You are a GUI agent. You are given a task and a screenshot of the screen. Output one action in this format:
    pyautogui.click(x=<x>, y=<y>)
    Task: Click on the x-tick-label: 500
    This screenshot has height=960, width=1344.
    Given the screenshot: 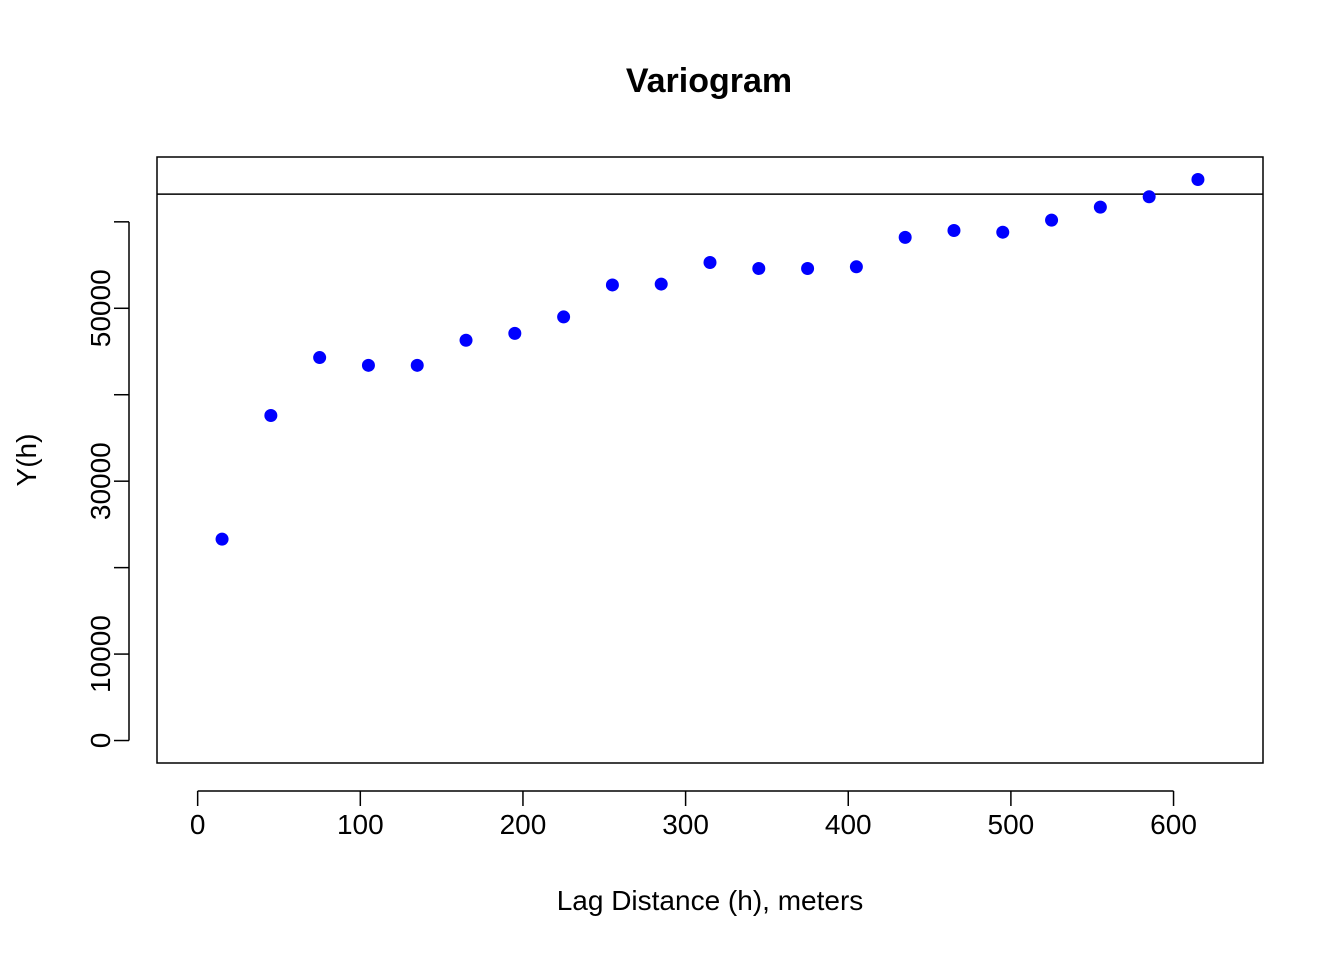 What is the action you would take?
    pyautogui.click(x=1011, y=824)
    